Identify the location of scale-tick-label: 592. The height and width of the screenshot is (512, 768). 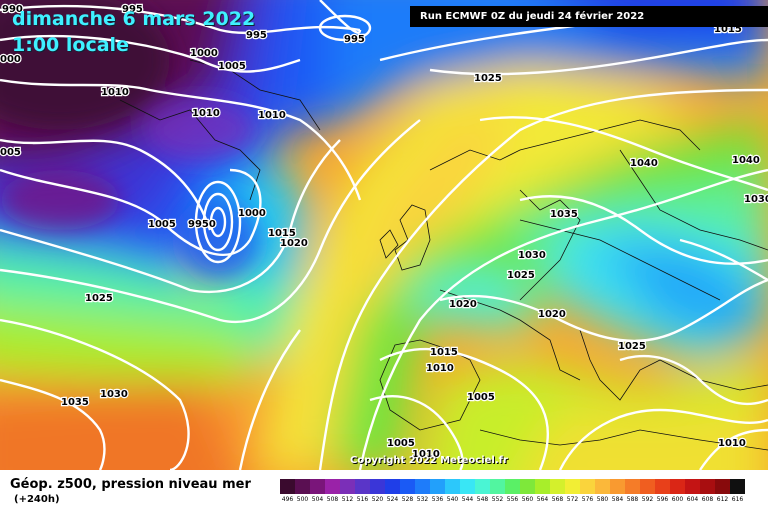
(647, 499).